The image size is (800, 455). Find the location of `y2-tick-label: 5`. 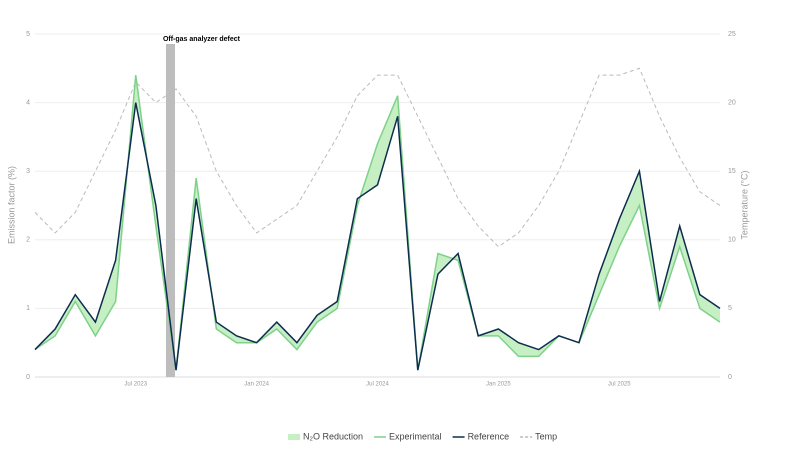

y2-tick-label: 5 is located at coordinates (730, 308).